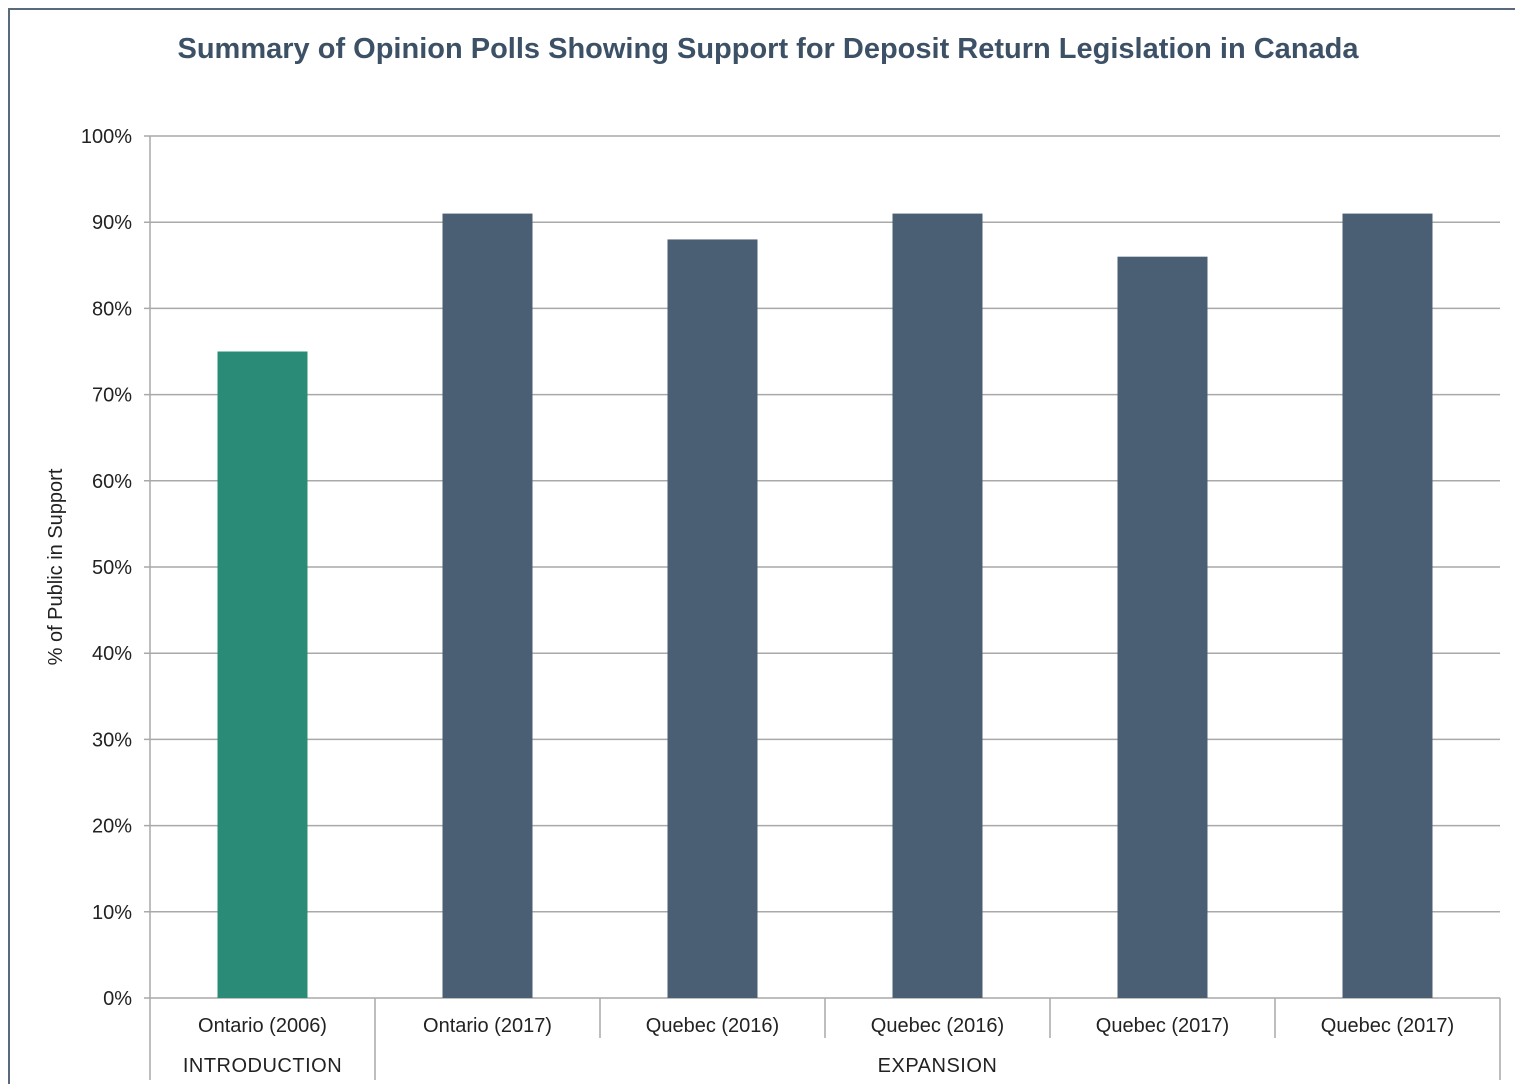 Image resolution: width=1515 pixels, height=1084 pixels. What do you see at coordinates (112, 913) in the screenshot?
I see `y-tick-label: 10%` at bounding box center [112, 913].